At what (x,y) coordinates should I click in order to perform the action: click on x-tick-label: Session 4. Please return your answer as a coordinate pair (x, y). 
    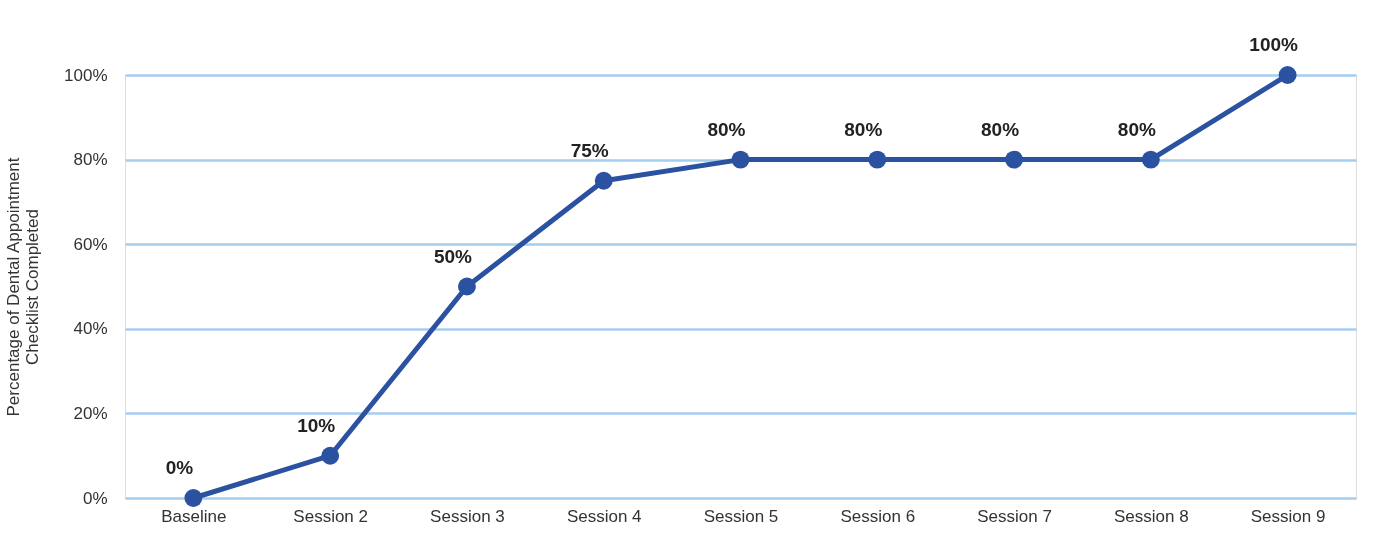
    Looking at the image, I should click on (604, 516).